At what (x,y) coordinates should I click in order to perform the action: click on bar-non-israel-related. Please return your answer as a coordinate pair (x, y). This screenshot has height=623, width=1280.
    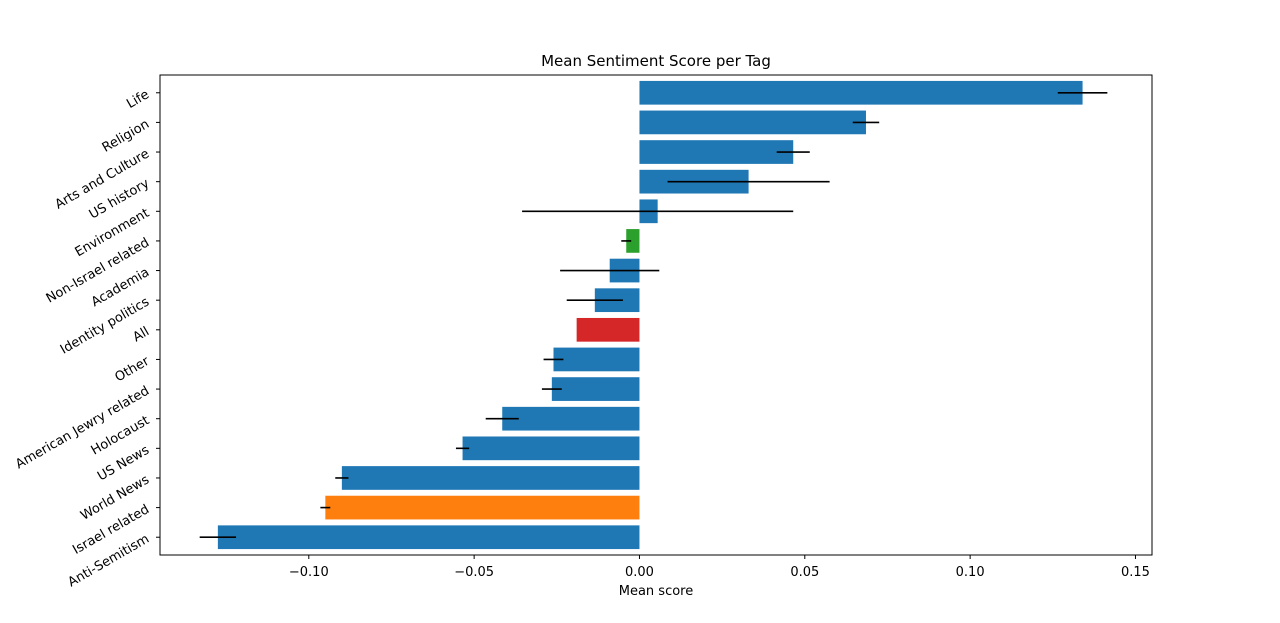
    Looking at the image, I should click on (633, 241).